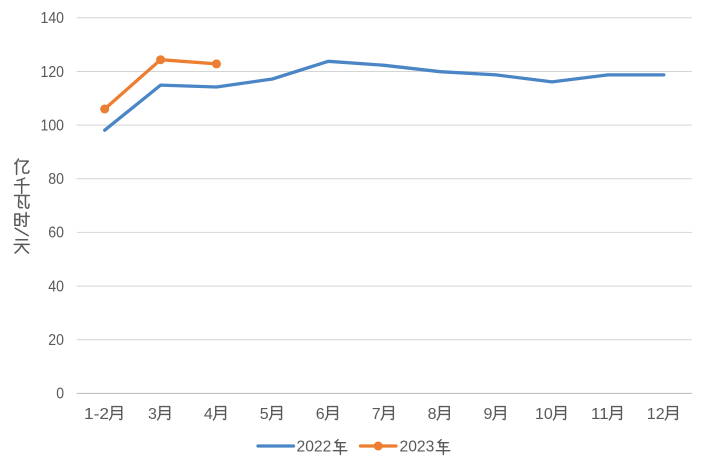 Image resolution: width=708 pixels, height=462 pixels. What do you see at coordinates (544, 414) in the screenshot?
I see `svg-text: 10` at bounding box center [544, 414].